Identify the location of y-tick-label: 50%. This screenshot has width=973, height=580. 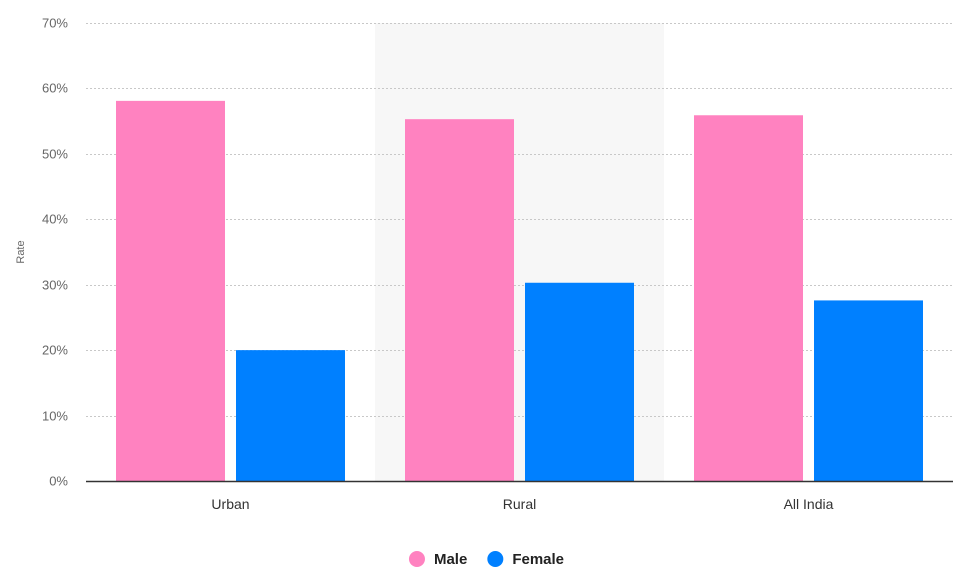
(55, 154).